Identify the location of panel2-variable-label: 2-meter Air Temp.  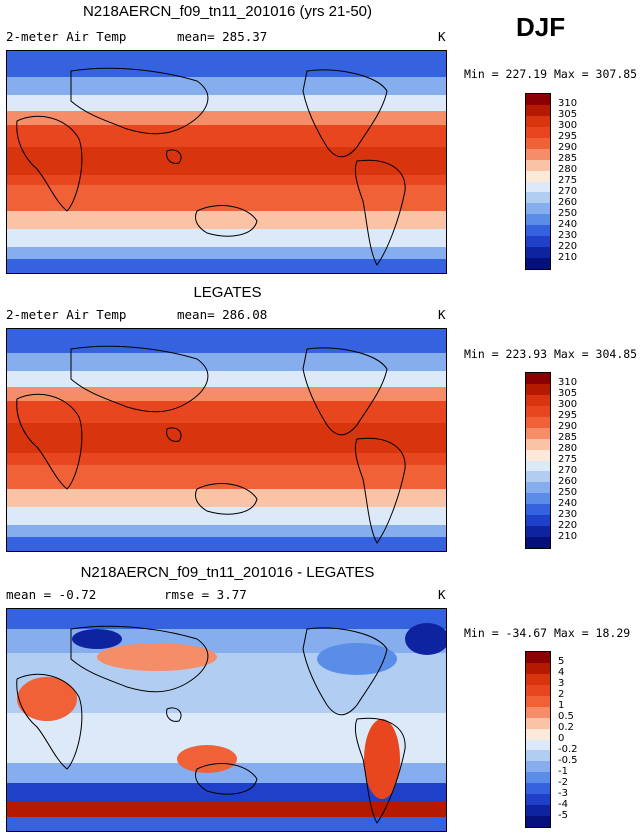
(66, 314).